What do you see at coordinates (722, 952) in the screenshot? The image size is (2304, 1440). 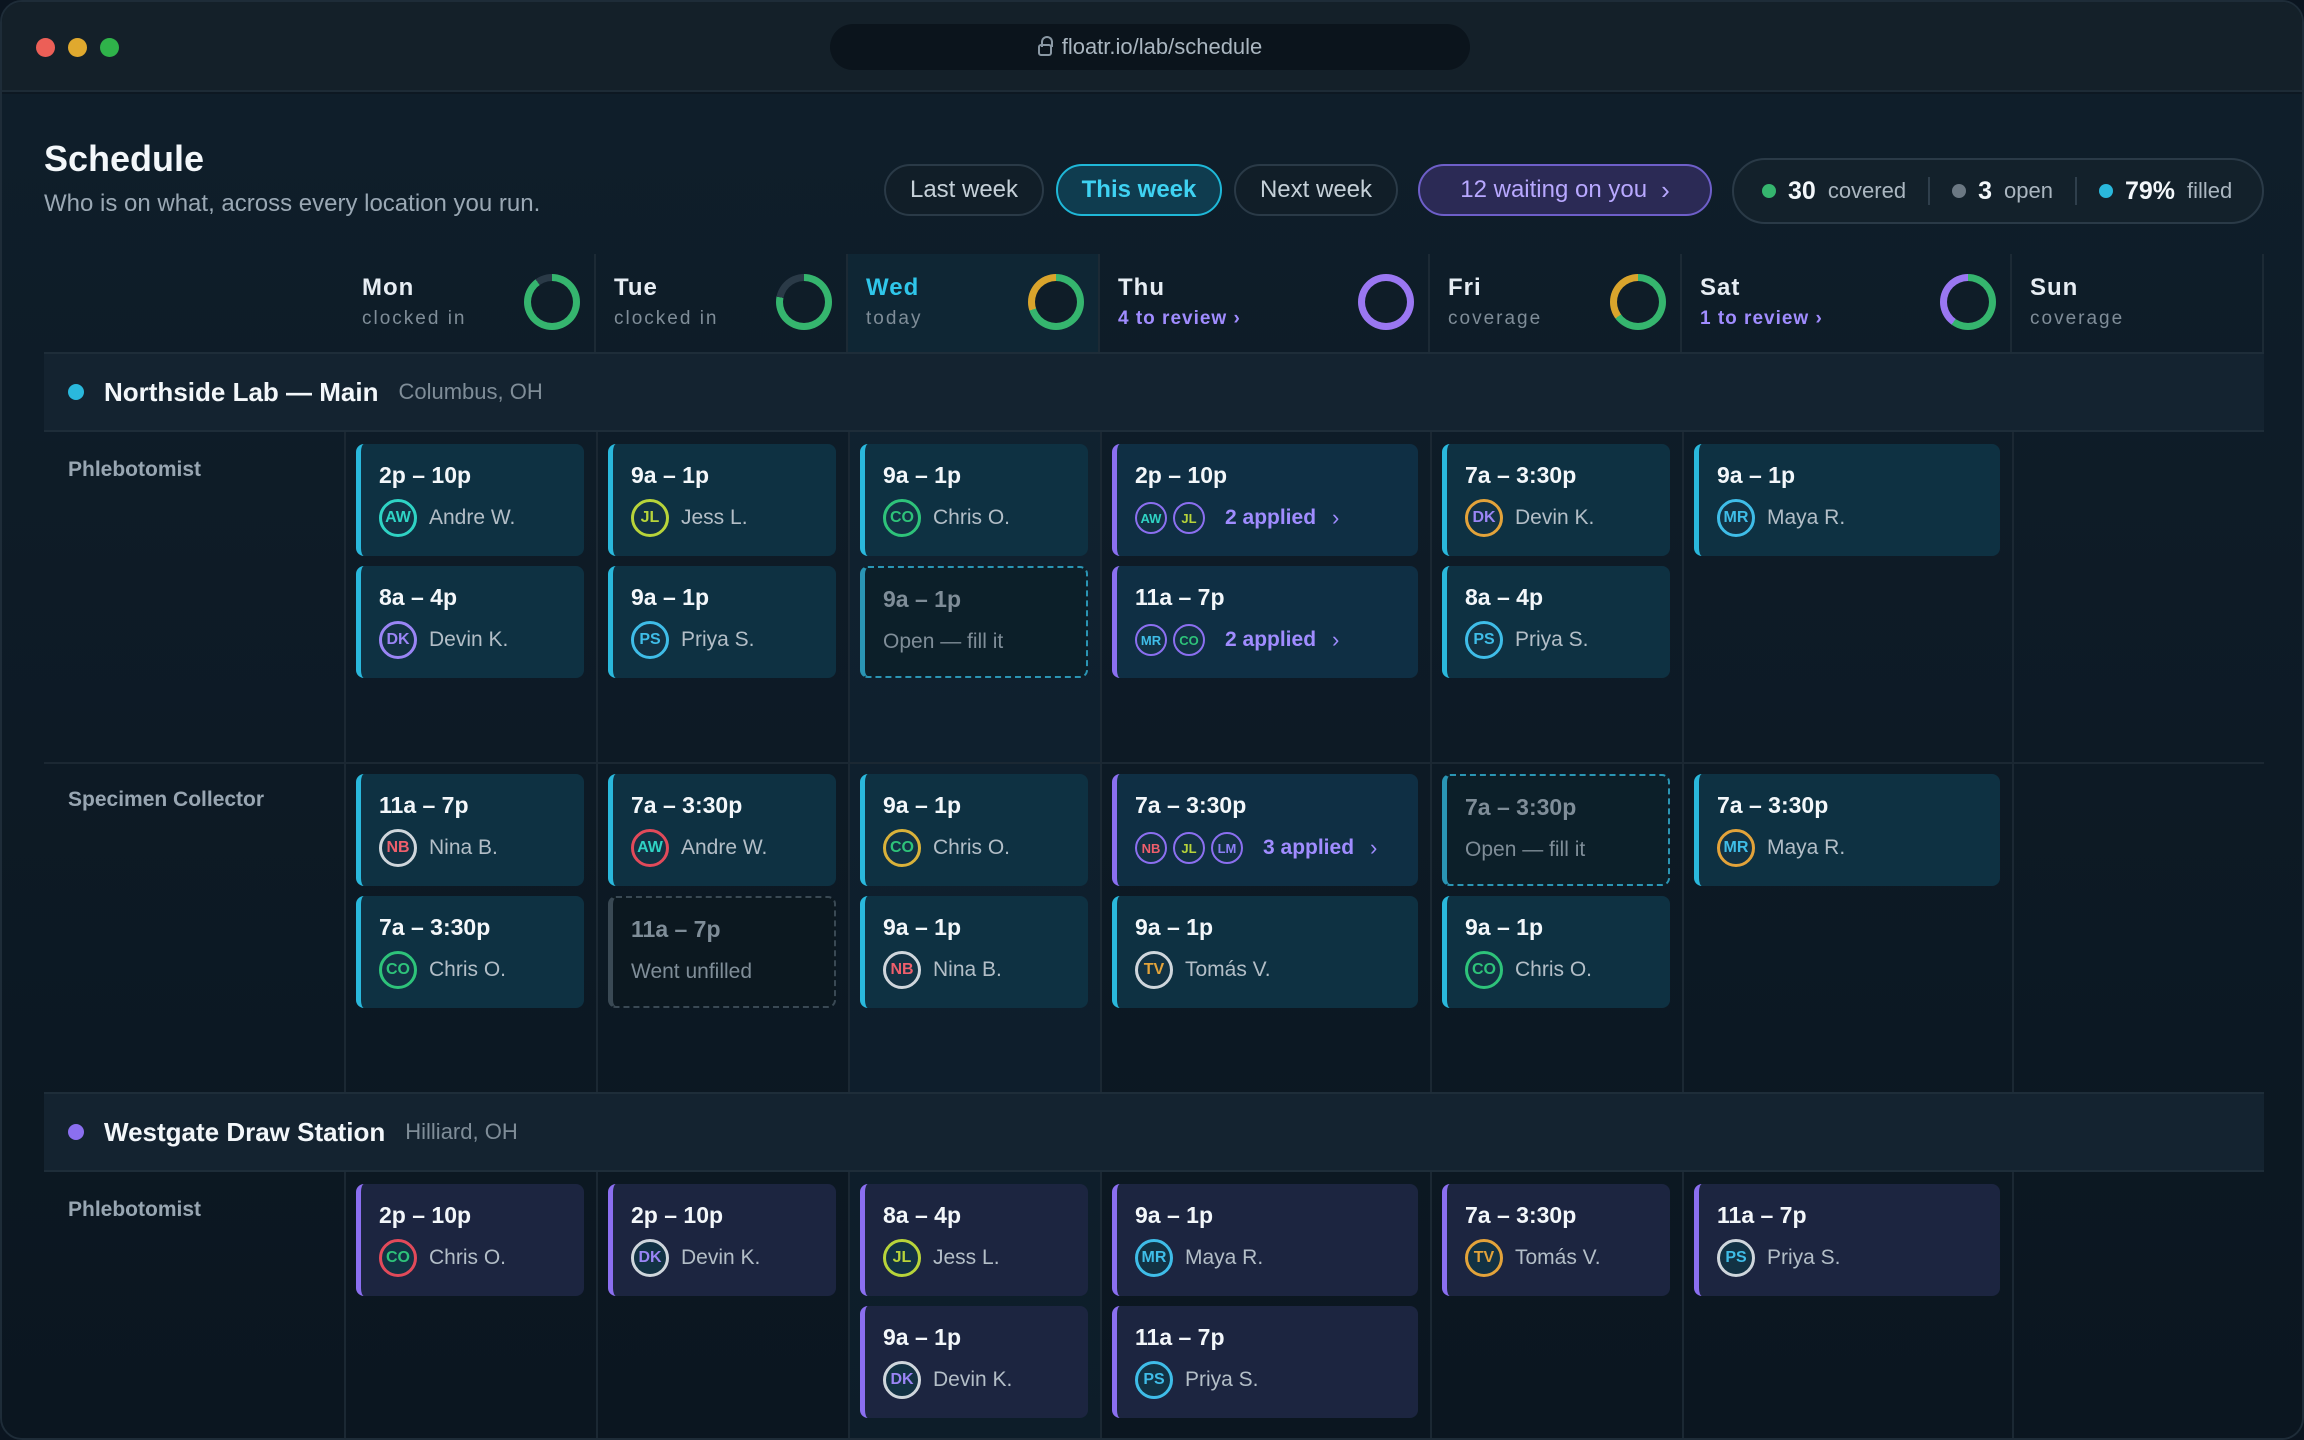 I see `unfilled-shift-card: 11a – 7p Went unfilled` at bounding box center [722, 952].